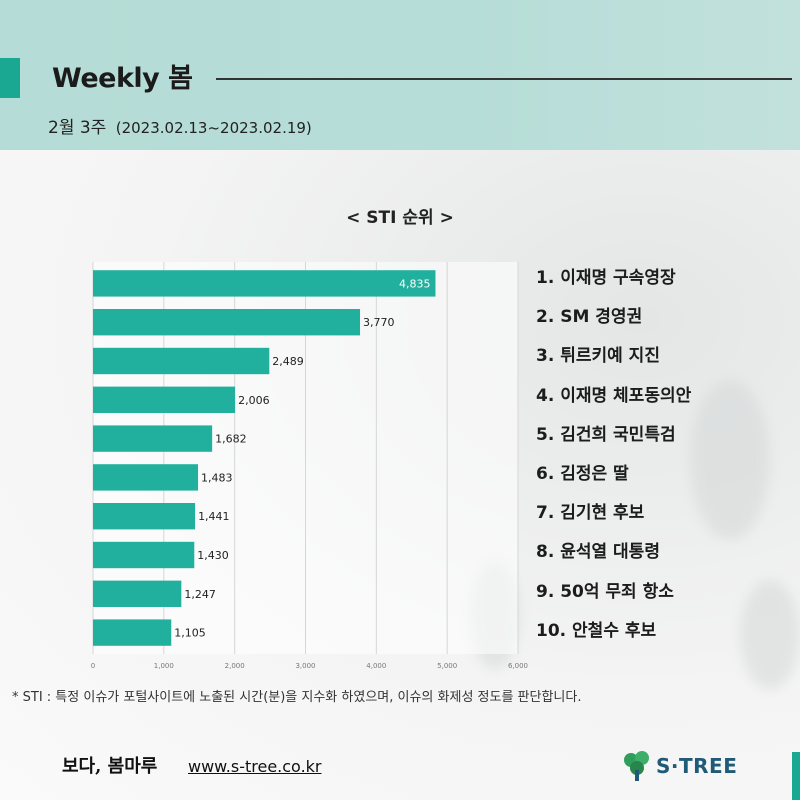 The width and height of the screenshot is (800, 800). What do you see at coordinates (796, 776) in the screenshot?
I see `footer-accent-bar` at bounding box center [796, 776].